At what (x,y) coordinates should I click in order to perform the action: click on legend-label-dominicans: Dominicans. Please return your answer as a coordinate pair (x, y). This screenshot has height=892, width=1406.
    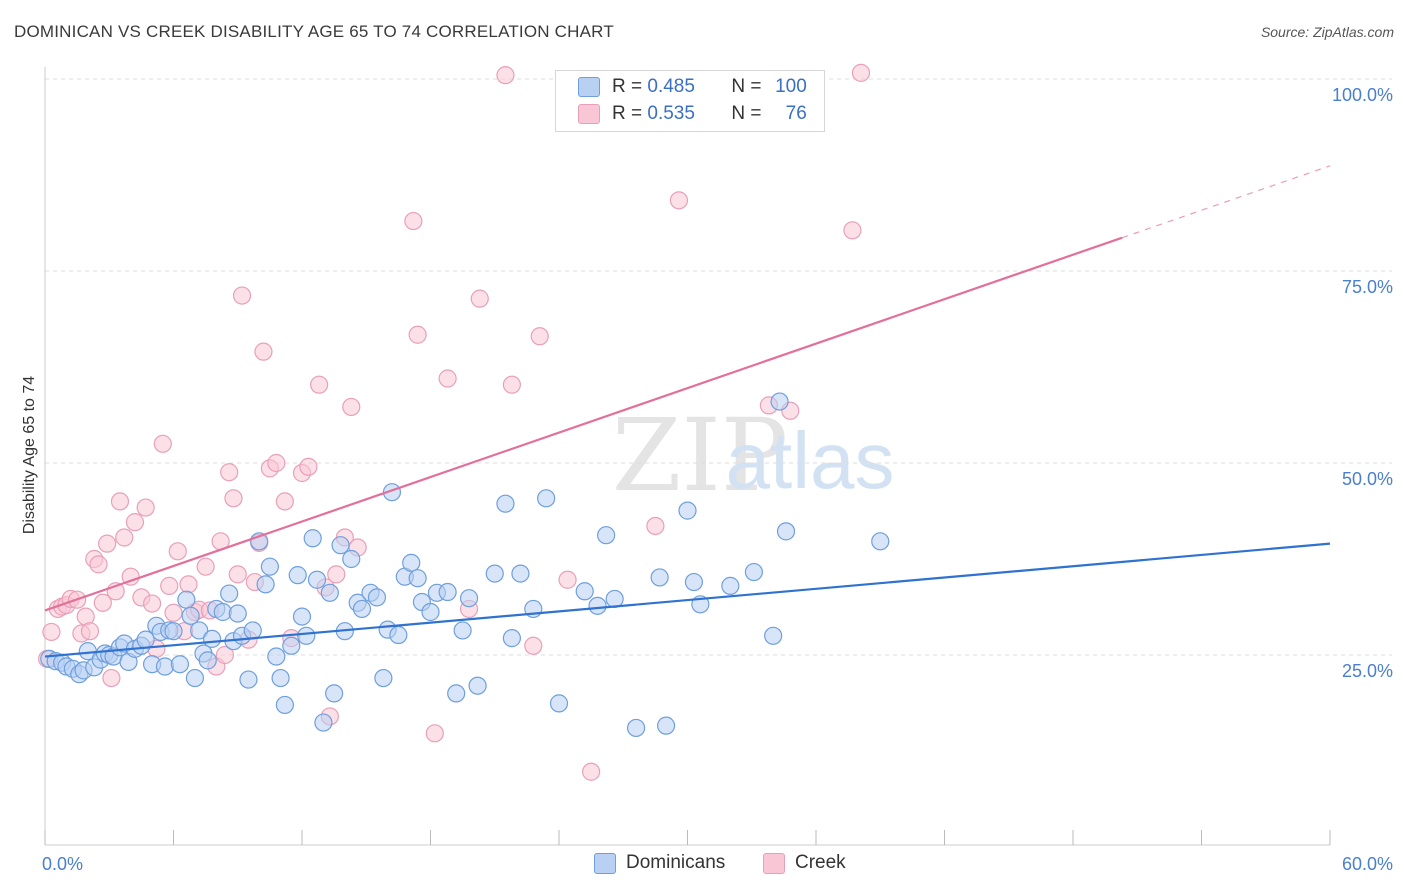
    Looking at the image, I should click on (676, 862).